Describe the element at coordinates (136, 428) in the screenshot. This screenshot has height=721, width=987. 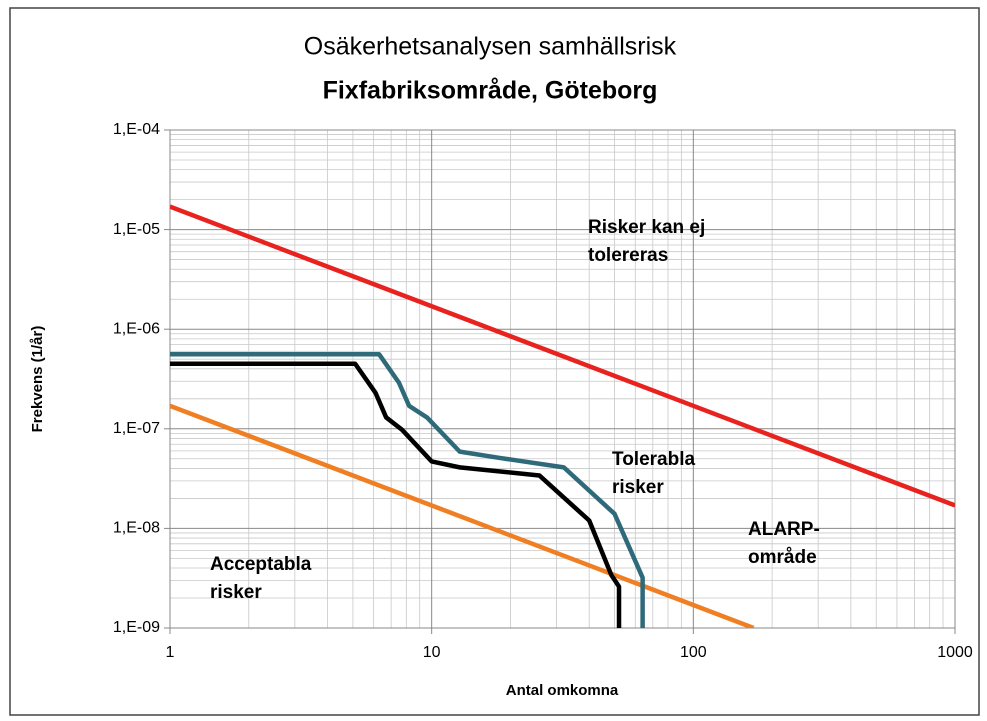
I see `y-tick-label: 1,E-07` at that location.